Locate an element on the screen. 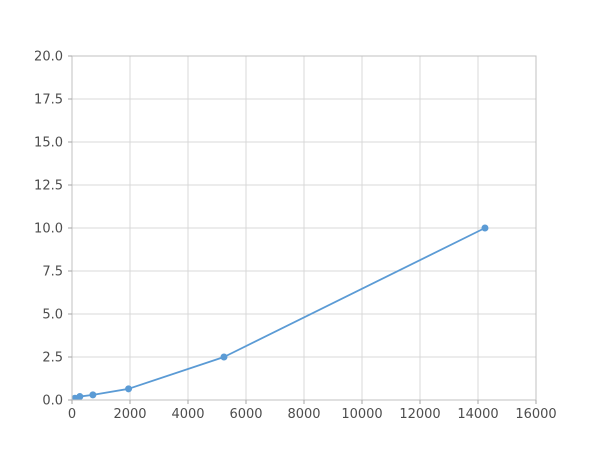 The height and width of the screenshot is (450, 600). x-tick-label: 6000 is located at coordinates (245, 414).